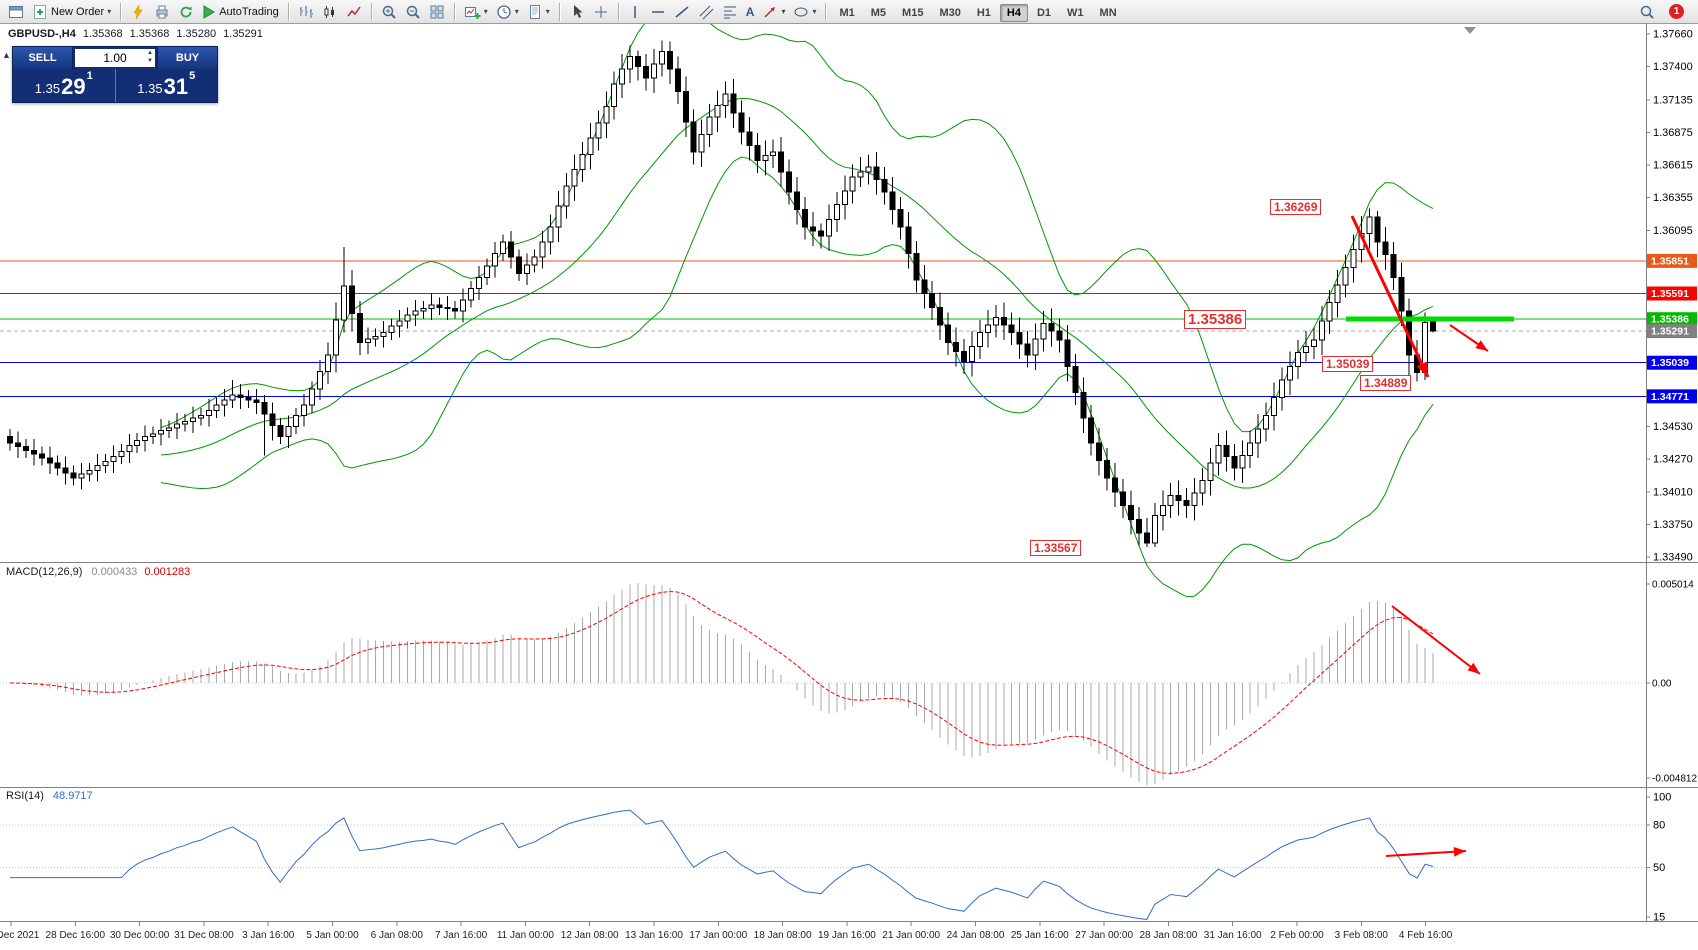 This screenshot has height=950, width=1698. What do you see at coordinates (389, 12) in the screenshot?
I see `zoom-in-button` at bounding box center [389, 12].